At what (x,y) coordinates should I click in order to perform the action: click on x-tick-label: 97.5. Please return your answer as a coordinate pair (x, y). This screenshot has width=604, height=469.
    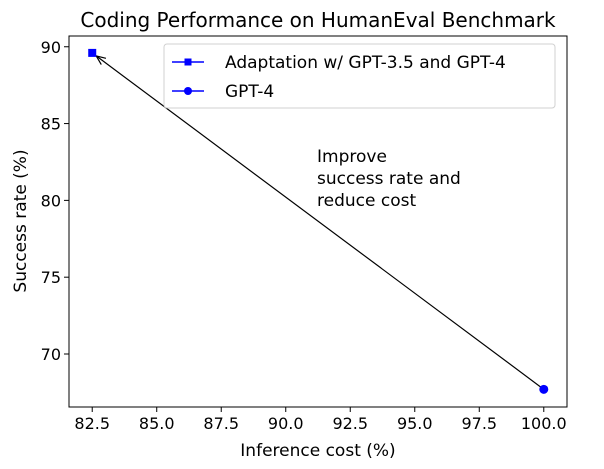
    Looking at the image, I should click on (479, 423).